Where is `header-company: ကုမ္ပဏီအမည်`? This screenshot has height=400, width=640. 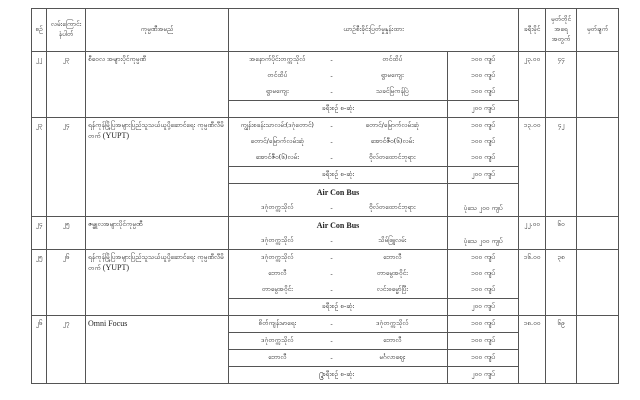 header-company: ကုမ္ပဏီအမည် is located at coordinates (157, 30).